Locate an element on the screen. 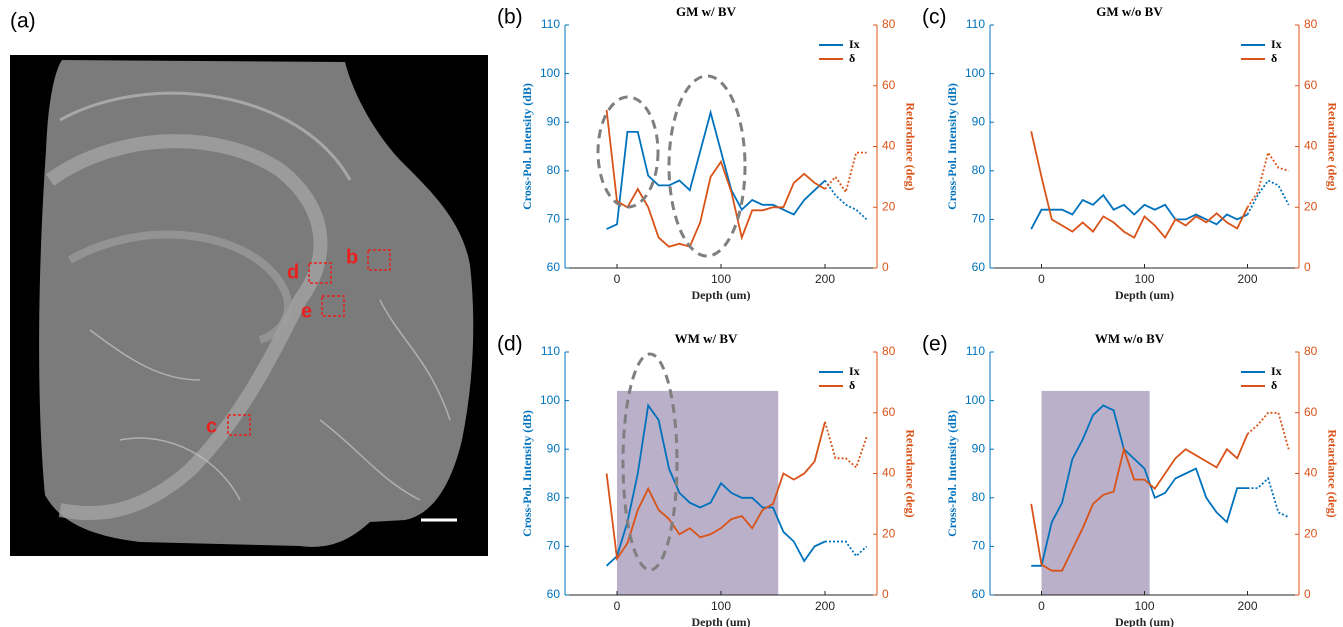  highlight-region is located at coordinates (698, 492).